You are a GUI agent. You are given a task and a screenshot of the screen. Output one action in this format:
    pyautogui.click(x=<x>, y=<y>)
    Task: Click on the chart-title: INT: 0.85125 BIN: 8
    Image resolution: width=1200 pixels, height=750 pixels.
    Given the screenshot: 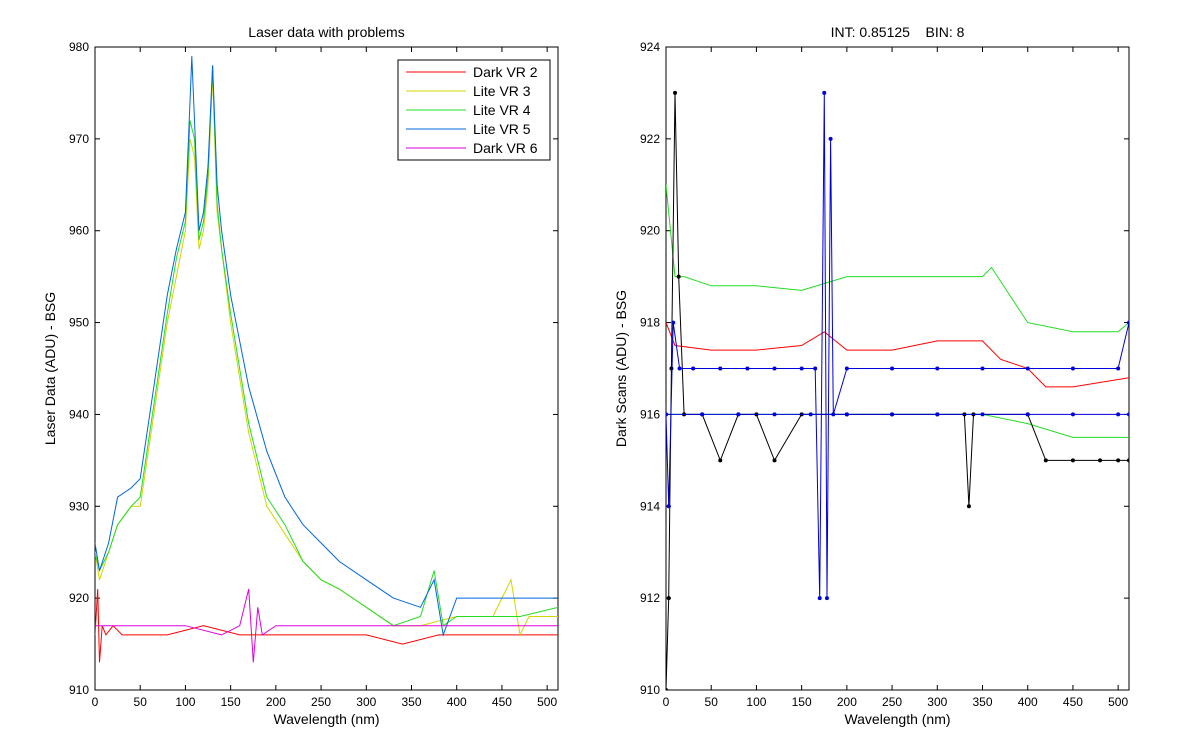 What is the action you would take?
    pyautogui.click(x=898, y=32)
    